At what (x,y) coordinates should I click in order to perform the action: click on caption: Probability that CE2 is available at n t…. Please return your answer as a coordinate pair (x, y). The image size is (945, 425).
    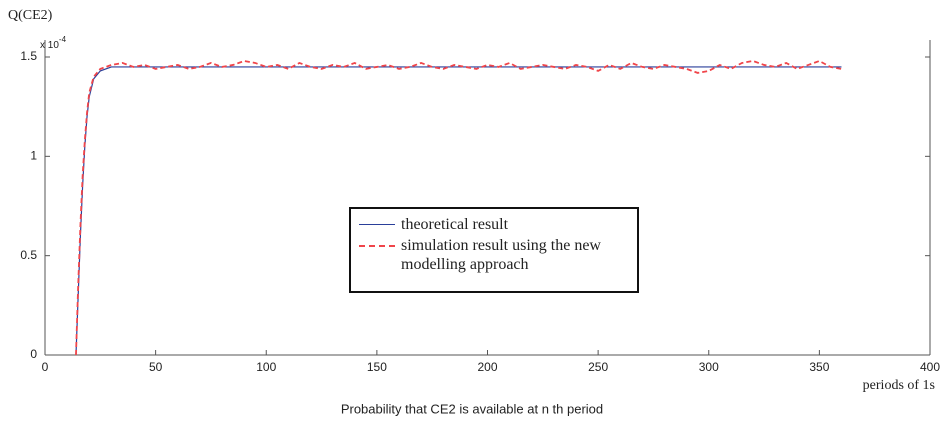
    Looking at the image, I should click on (472, 408).